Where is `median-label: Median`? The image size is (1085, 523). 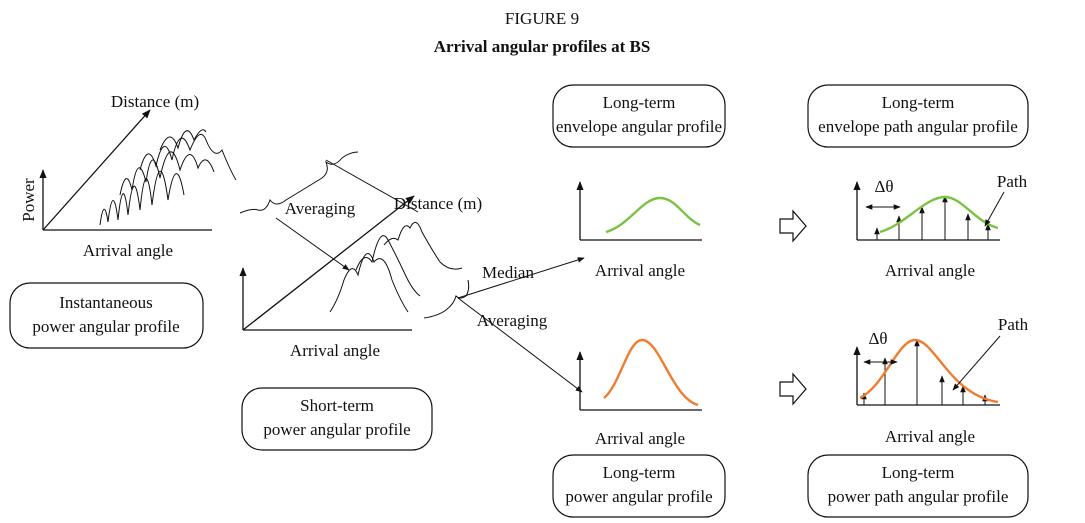
median-label: Median is located at coordinates (508, 272).